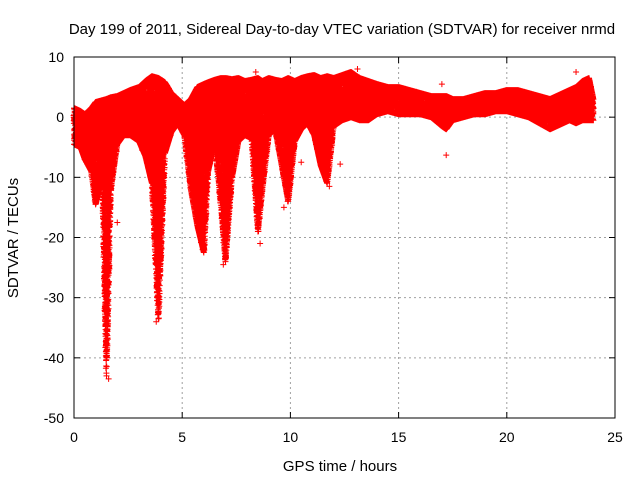 This screenshot has height=480, width=640. What do you see at coordinates (399, 437) in the screenshot?
I see `x-tick-label: 15` at bounding box center [399, 437].